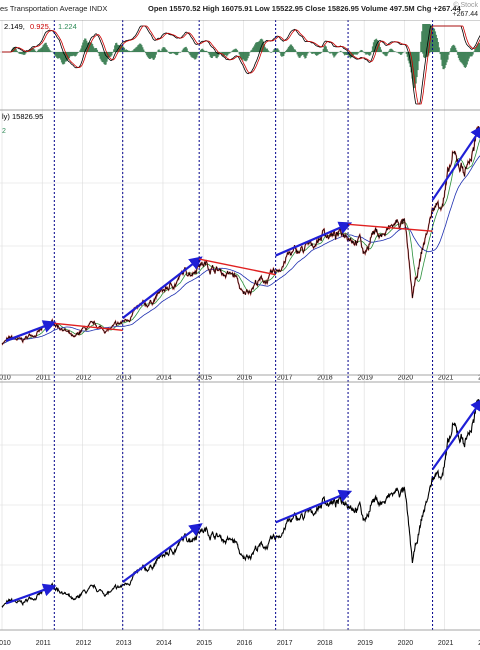 Image resolution: width=480 pixels, height=650 pixels. I want to click on x-tick-label: 2022, so click(479, 643).